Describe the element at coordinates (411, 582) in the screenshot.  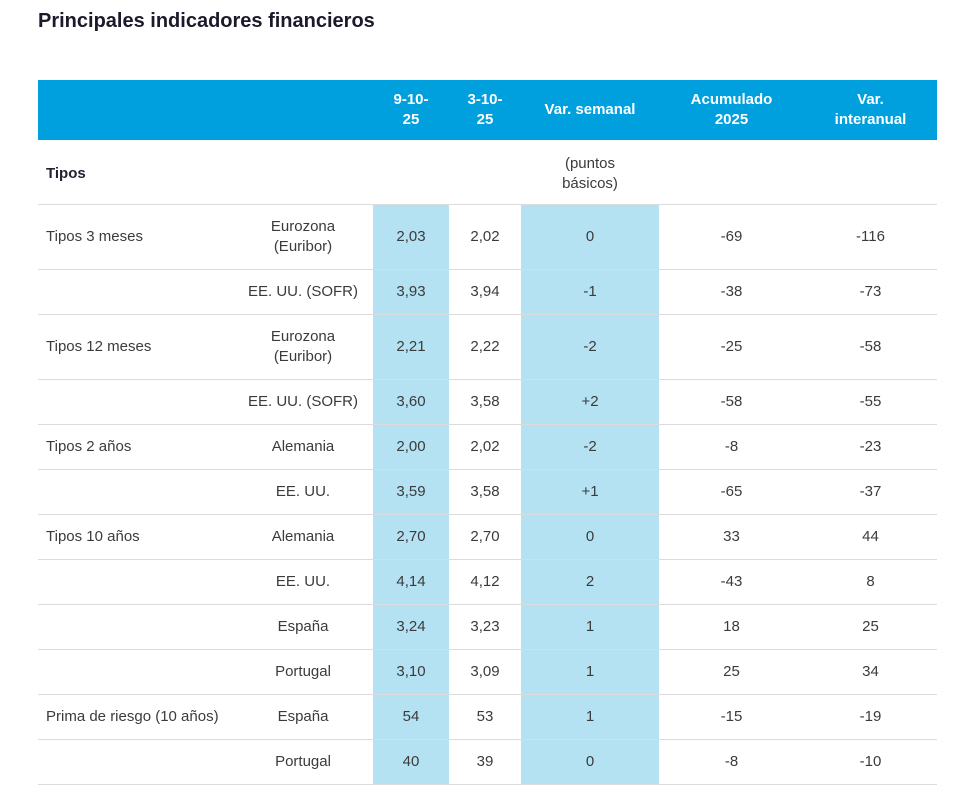
I see `current-value-cell: 4,14` at that location.